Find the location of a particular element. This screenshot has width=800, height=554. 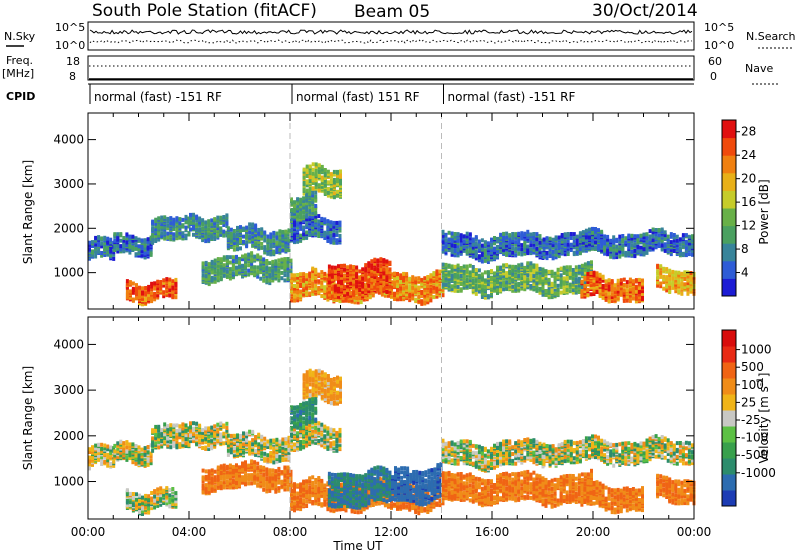

colorbar-tick-label: 12 is located at coordinates (748, 226).